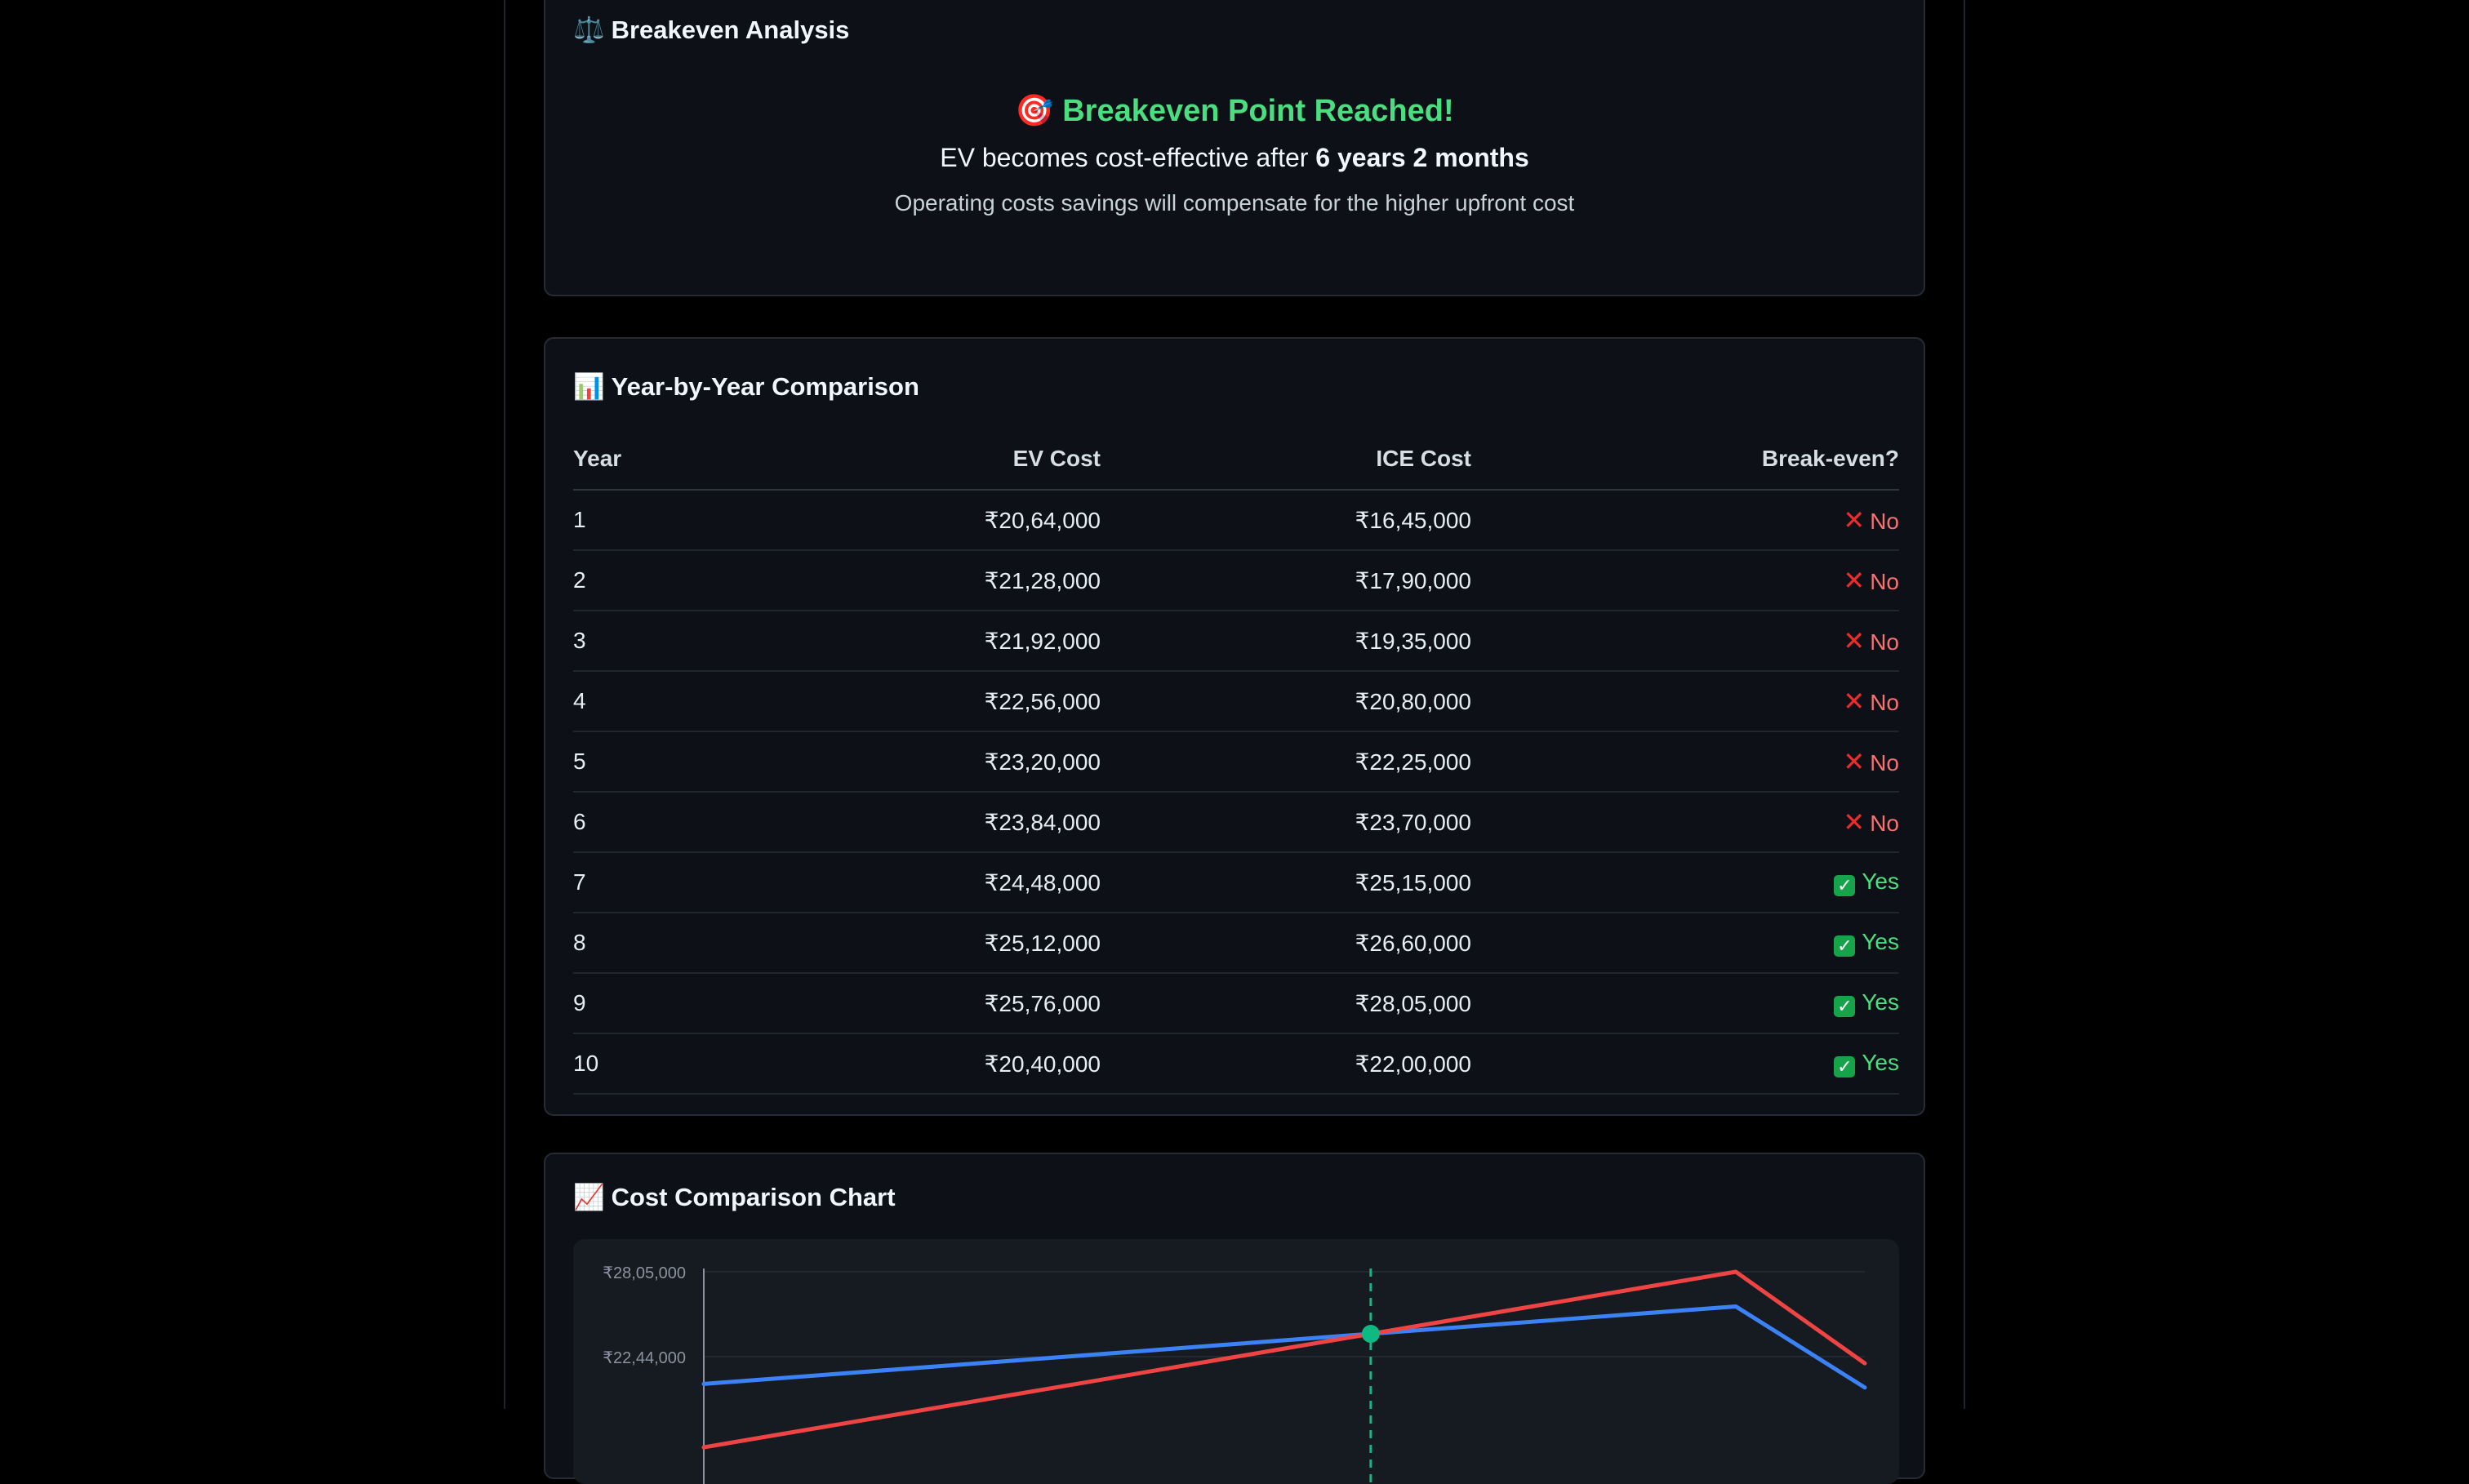  I want to click on table-row: 5 ₹23,20,000 ₹22,25,000 ✕ No, so click(1236, 762).